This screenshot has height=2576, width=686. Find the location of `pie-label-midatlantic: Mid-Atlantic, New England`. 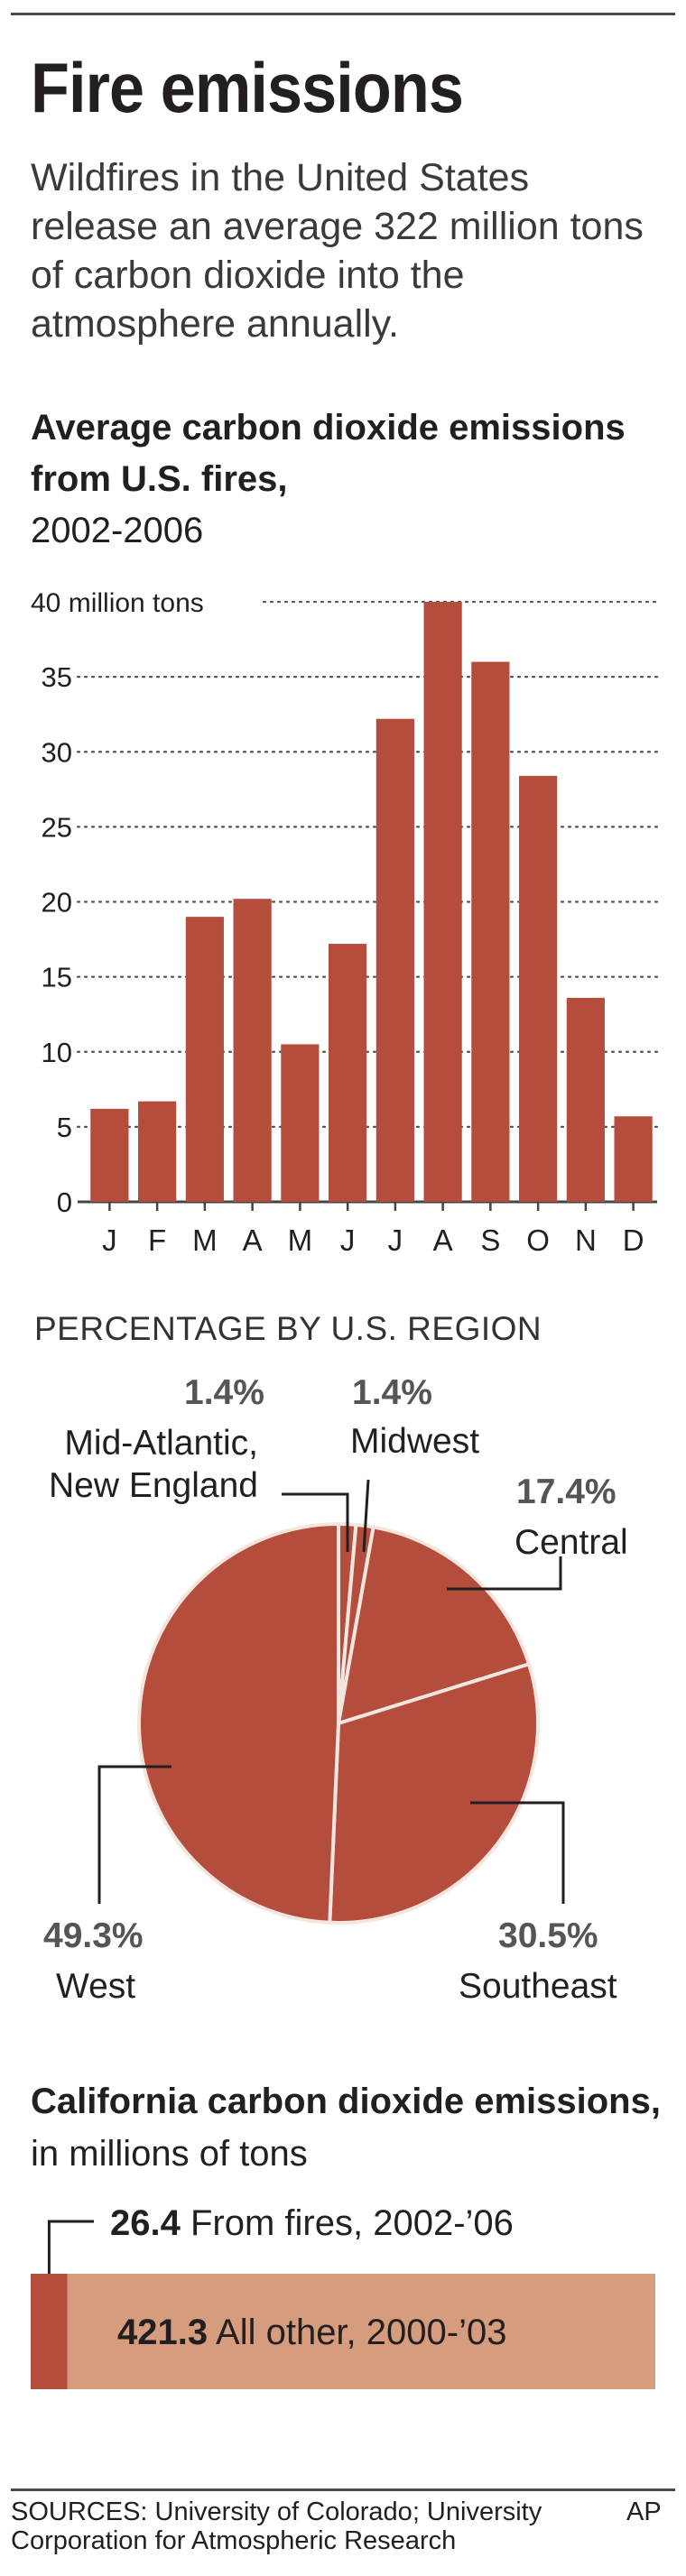

pie-label-midatlantic: Mid-Atlantic, New England is located at coordinates (154, 1464).